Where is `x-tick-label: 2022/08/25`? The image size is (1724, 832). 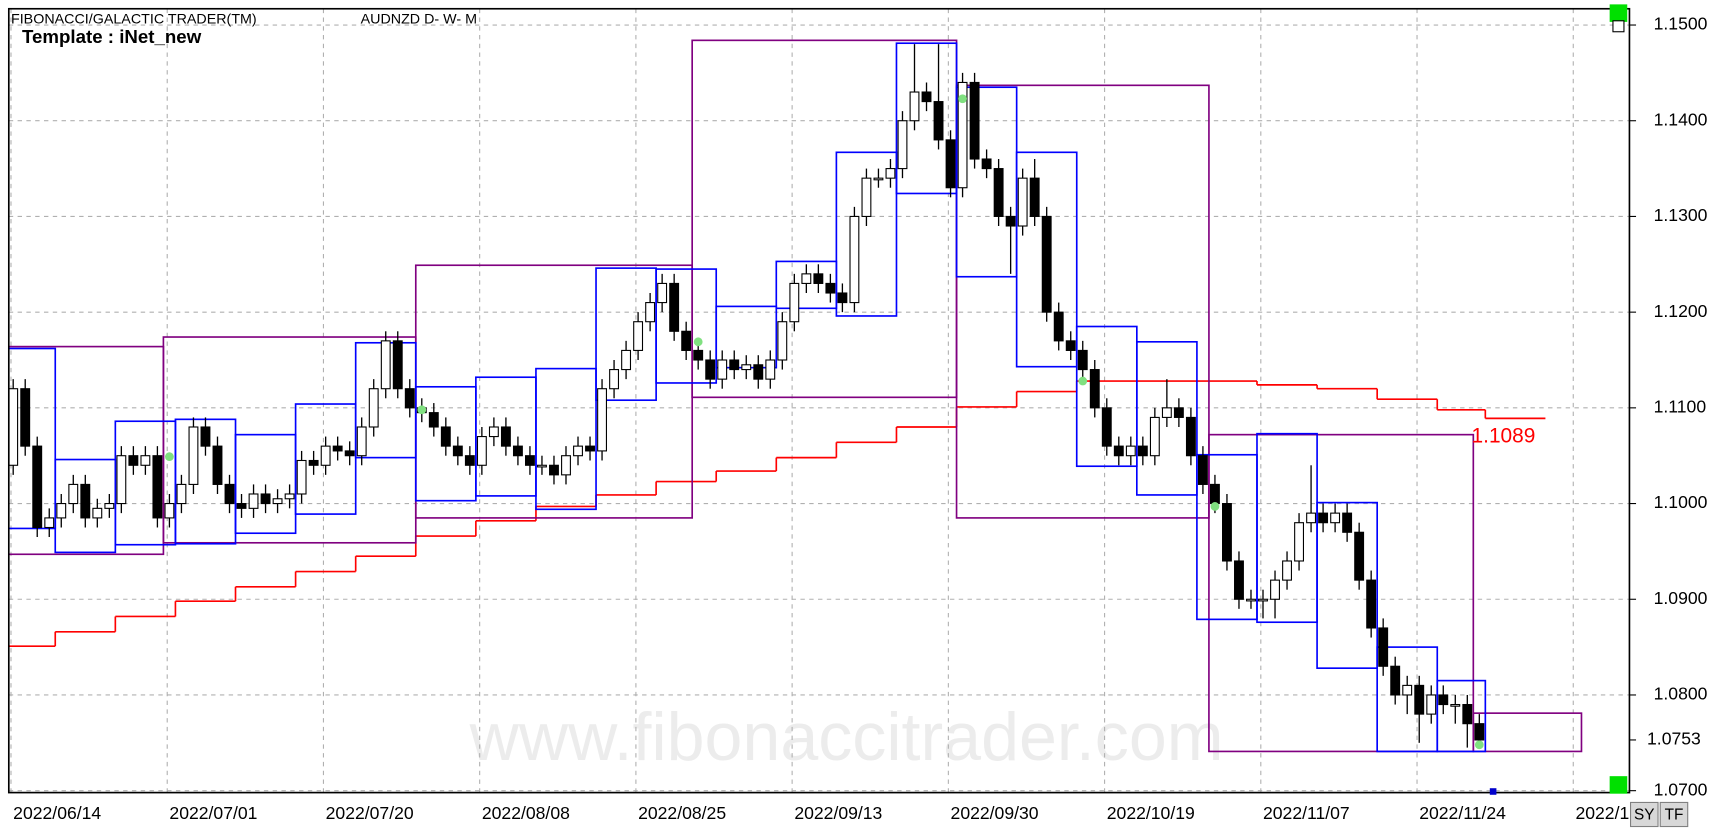
x-tick-label: 2022/08/25 is located at coordinates (682, 813).